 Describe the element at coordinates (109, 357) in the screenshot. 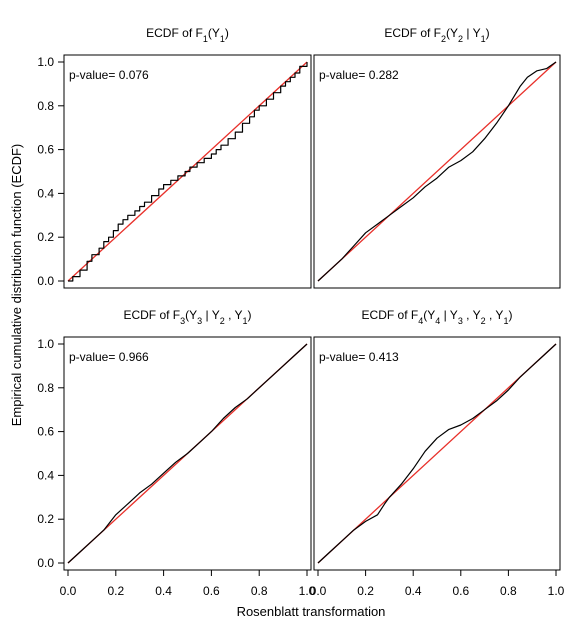

I see `p-value-annotation: p-value= 0.966` at that location.